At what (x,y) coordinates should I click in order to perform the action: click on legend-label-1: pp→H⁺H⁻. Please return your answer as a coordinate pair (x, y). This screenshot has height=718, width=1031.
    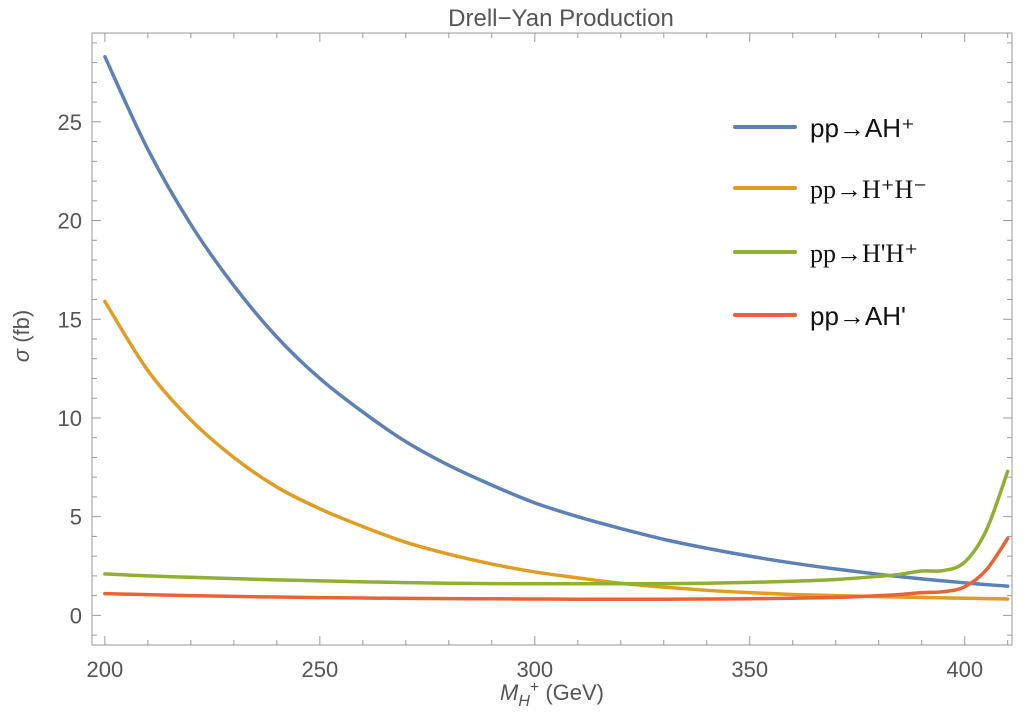
    Looking at the image, I should click on (868, 189).